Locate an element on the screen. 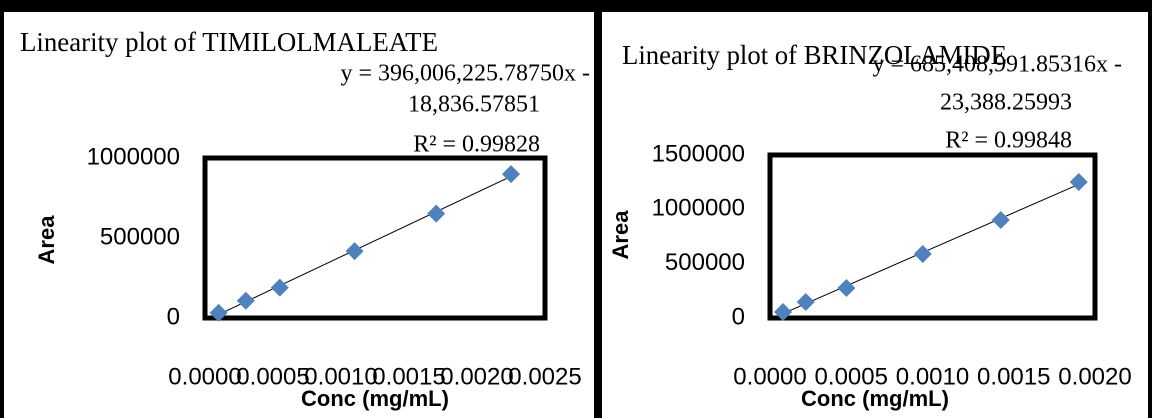 Image resolution: width=1152 pixels, height=418 pixels. x-tick-label: 0.0025 is located at coordinates (544, 376).